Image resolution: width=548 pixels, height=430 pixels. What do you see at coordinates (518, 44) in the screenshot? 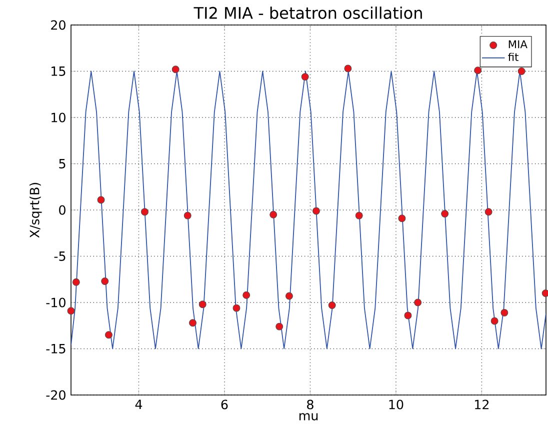
I see `legend-label: MIA` at bounding box center [518, 44].